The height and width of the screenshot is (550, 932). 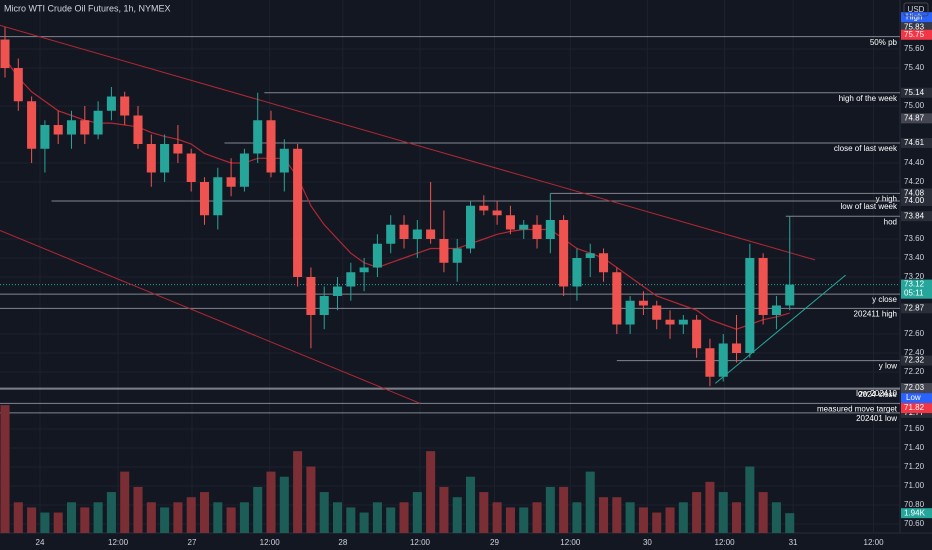 What do you see at coordinates (914, 447) in the screenshot?
I see `y-tick-label: 71.40` at bounding box center [914, 447].